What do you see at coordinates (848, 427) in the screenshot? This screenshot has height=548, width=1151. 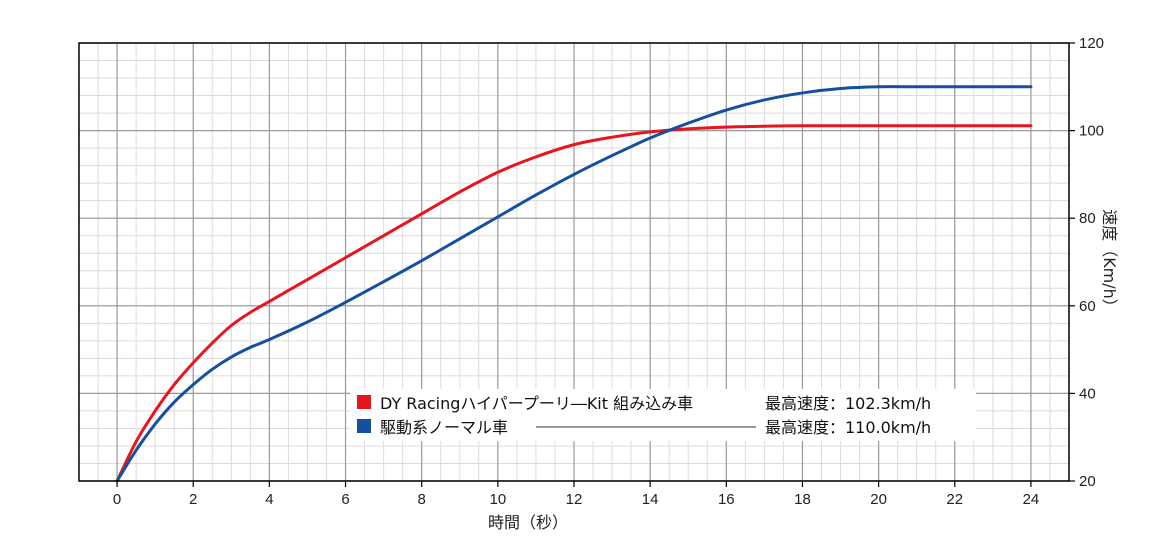 I see `legend-max-speed-normal: 最高速度：110.0km/h` at bounding box center [848, 427].